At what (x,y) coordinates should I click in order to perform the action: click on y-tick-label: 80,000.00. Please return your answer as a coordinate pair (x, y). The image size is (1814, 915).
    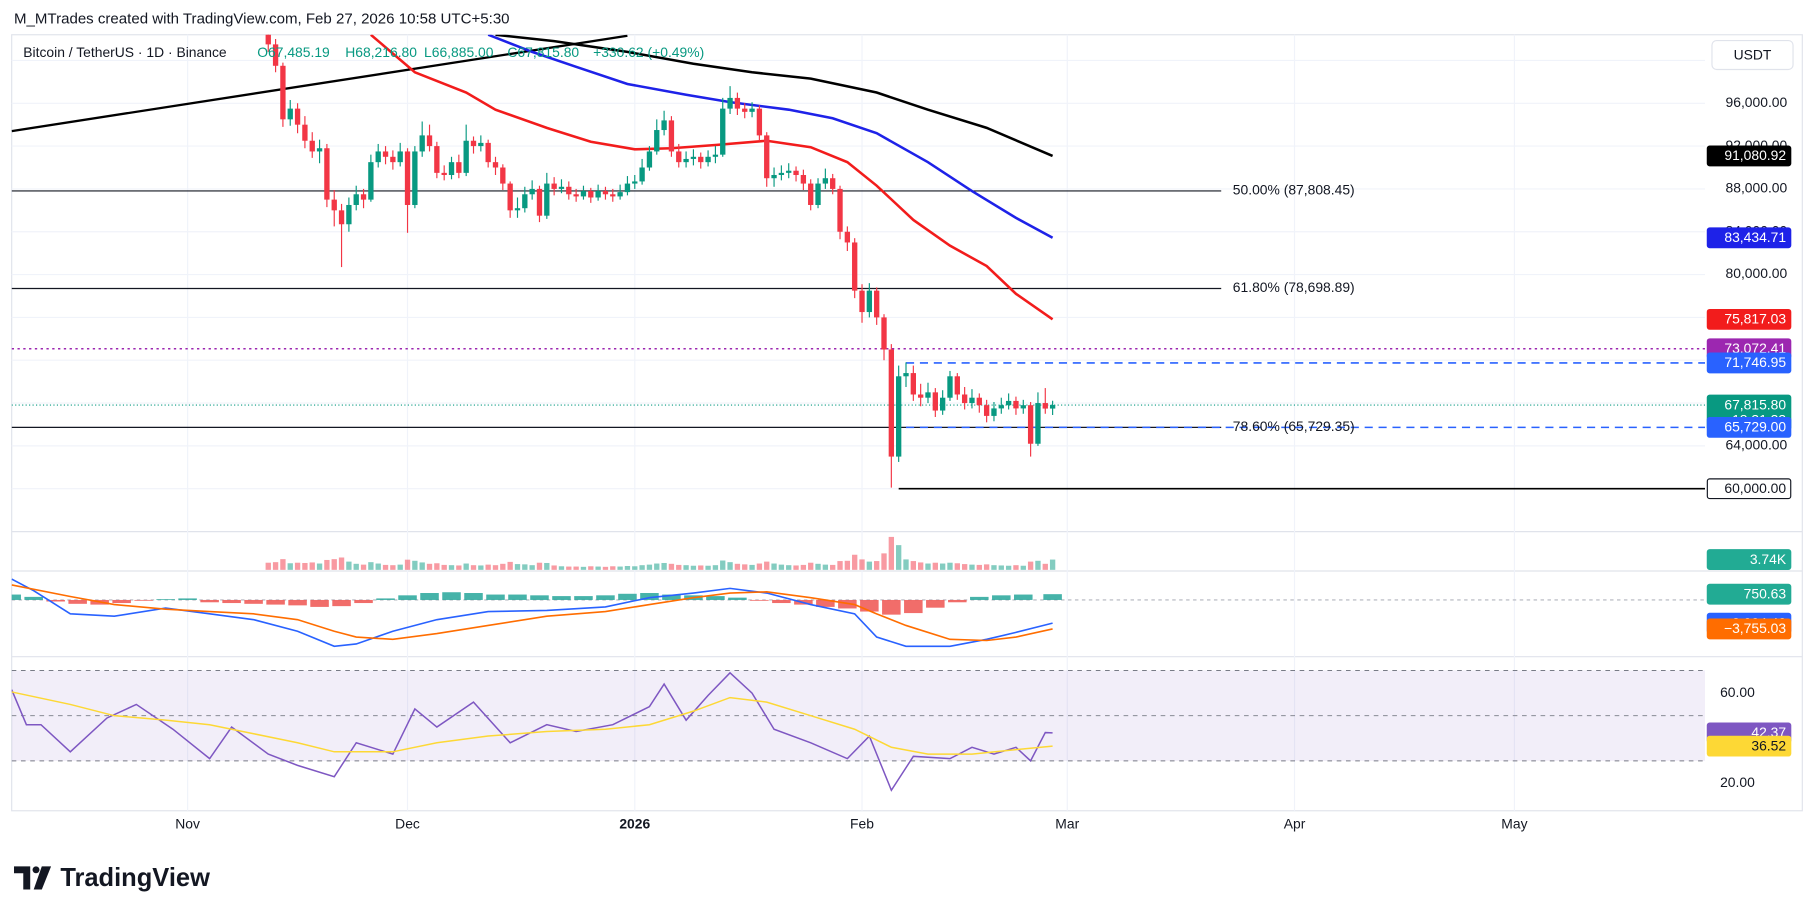
    Looking at the image, I should click on (1757, 273).